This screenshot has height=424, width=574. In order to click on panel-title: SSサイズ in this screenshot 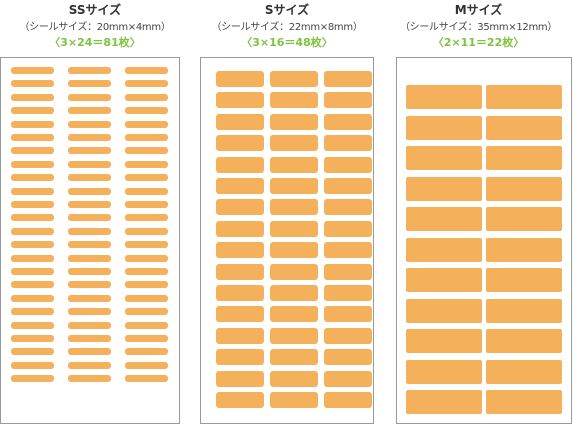, I will do `click(95, 10)`.